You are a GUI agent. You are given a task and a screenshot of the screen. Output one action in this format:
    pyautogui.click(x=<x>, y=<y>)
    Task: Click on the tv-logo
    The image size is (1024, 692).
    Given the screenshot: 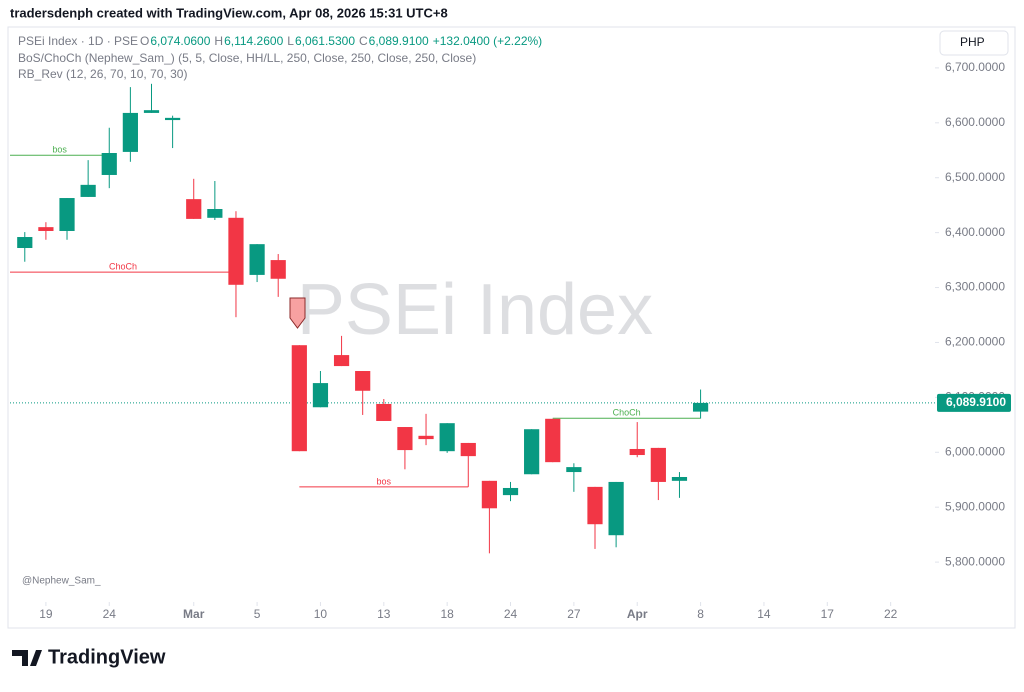 What is the action you would take?
    pyautogui.click(x=27, y=658)
    